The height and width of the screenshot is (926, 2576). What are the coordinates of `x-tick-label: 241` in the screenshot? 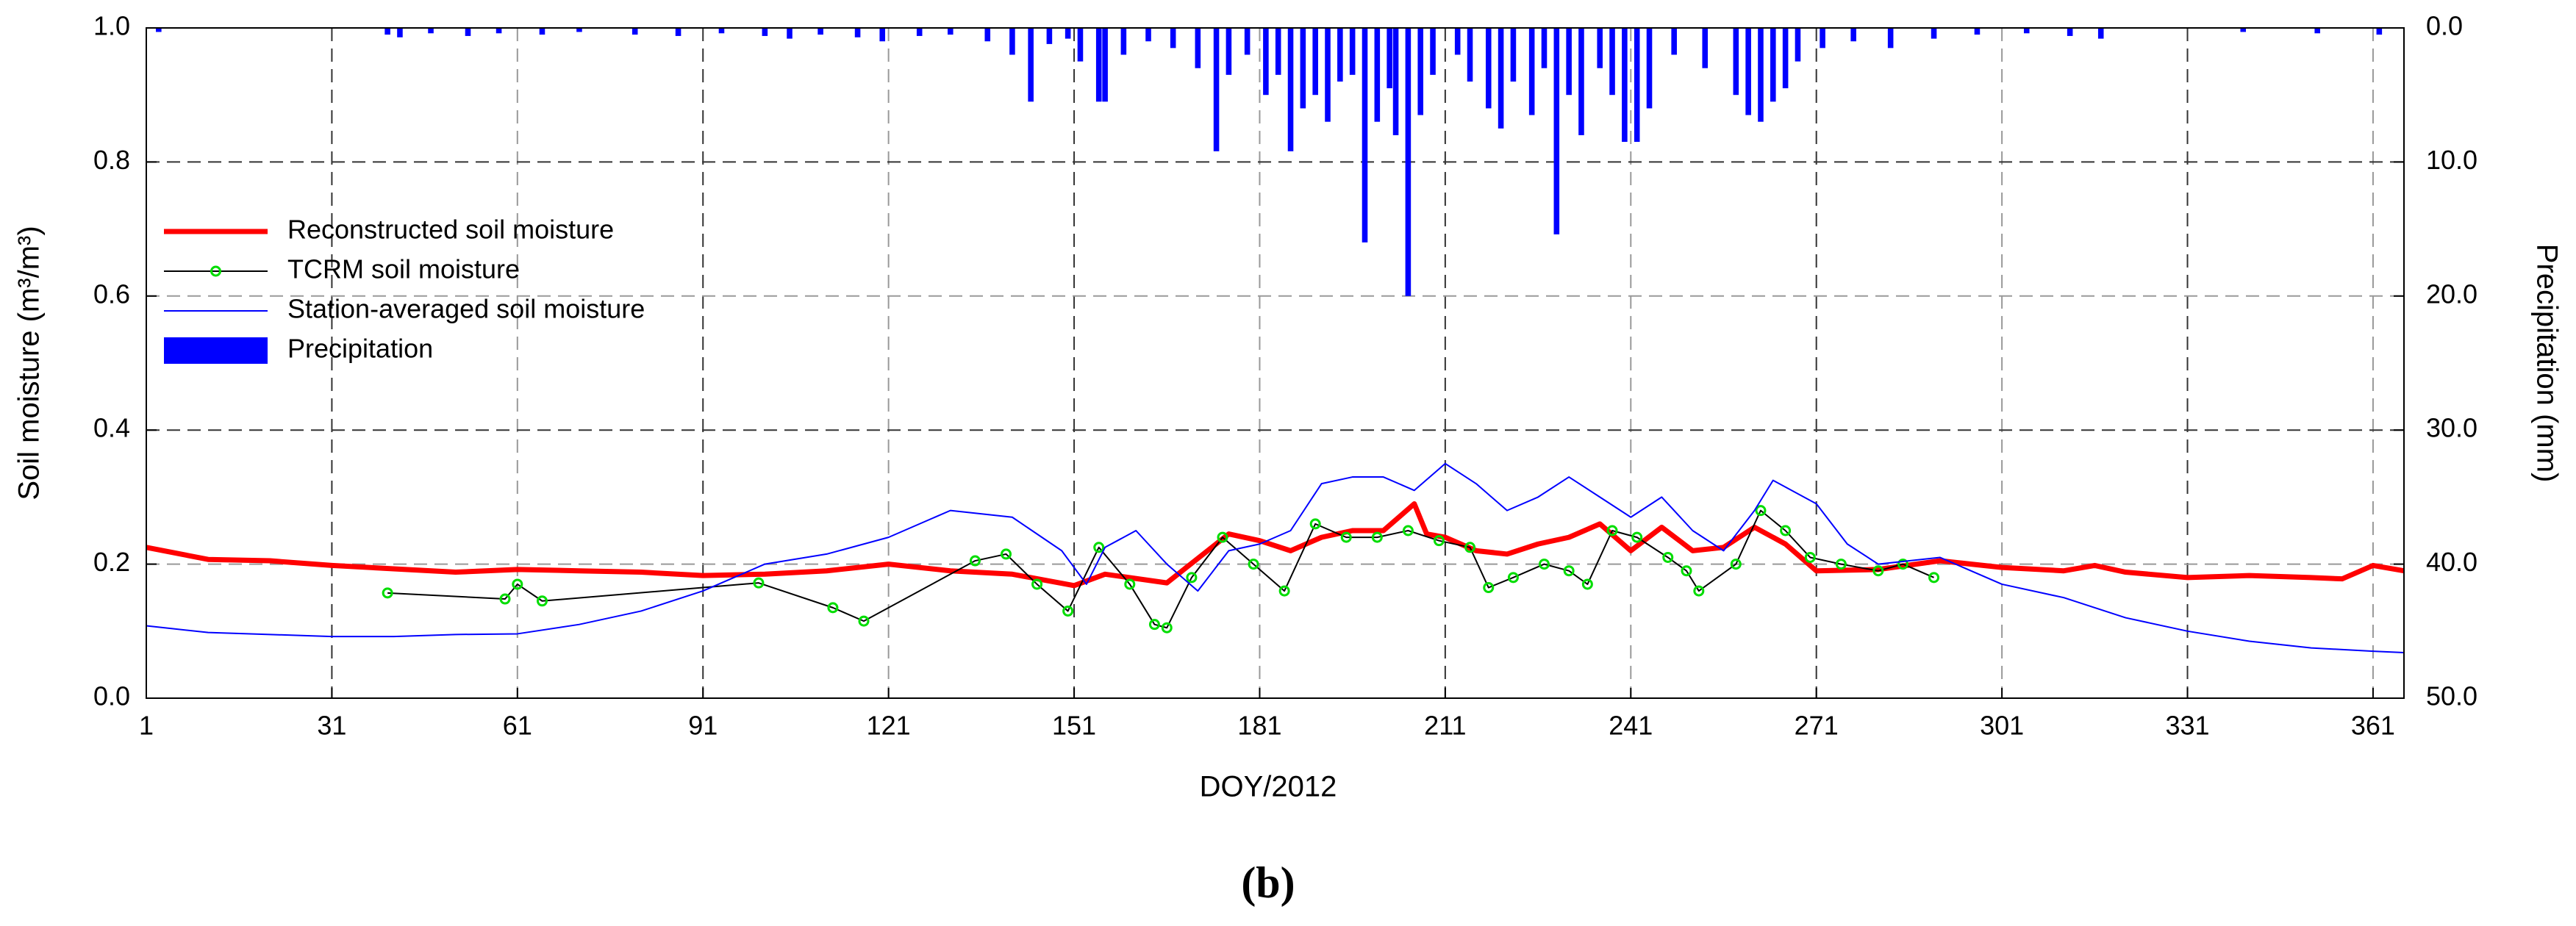 It's located at (1631, 726).